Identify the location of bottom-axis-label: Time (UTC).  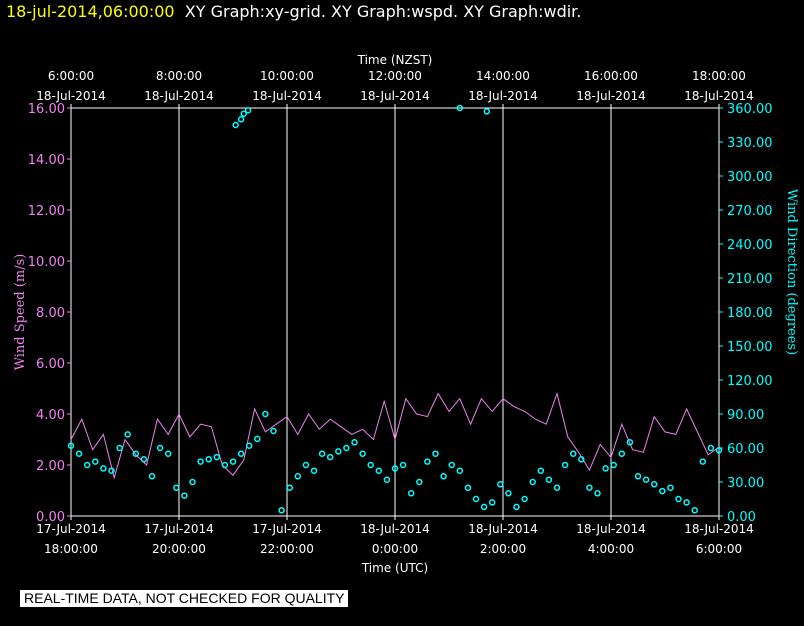
(394, 568).